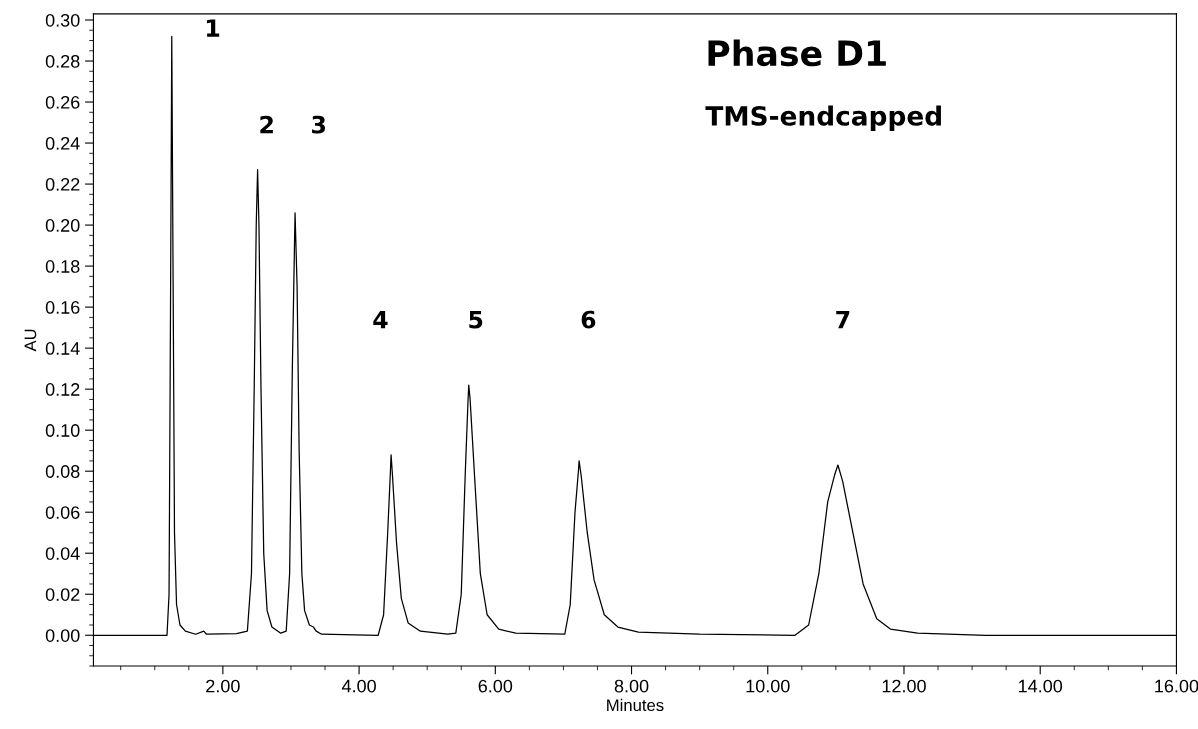 The width and height of the screenshot is (1198, 729). I want to click on text: Phase D1, so click(797, 53).